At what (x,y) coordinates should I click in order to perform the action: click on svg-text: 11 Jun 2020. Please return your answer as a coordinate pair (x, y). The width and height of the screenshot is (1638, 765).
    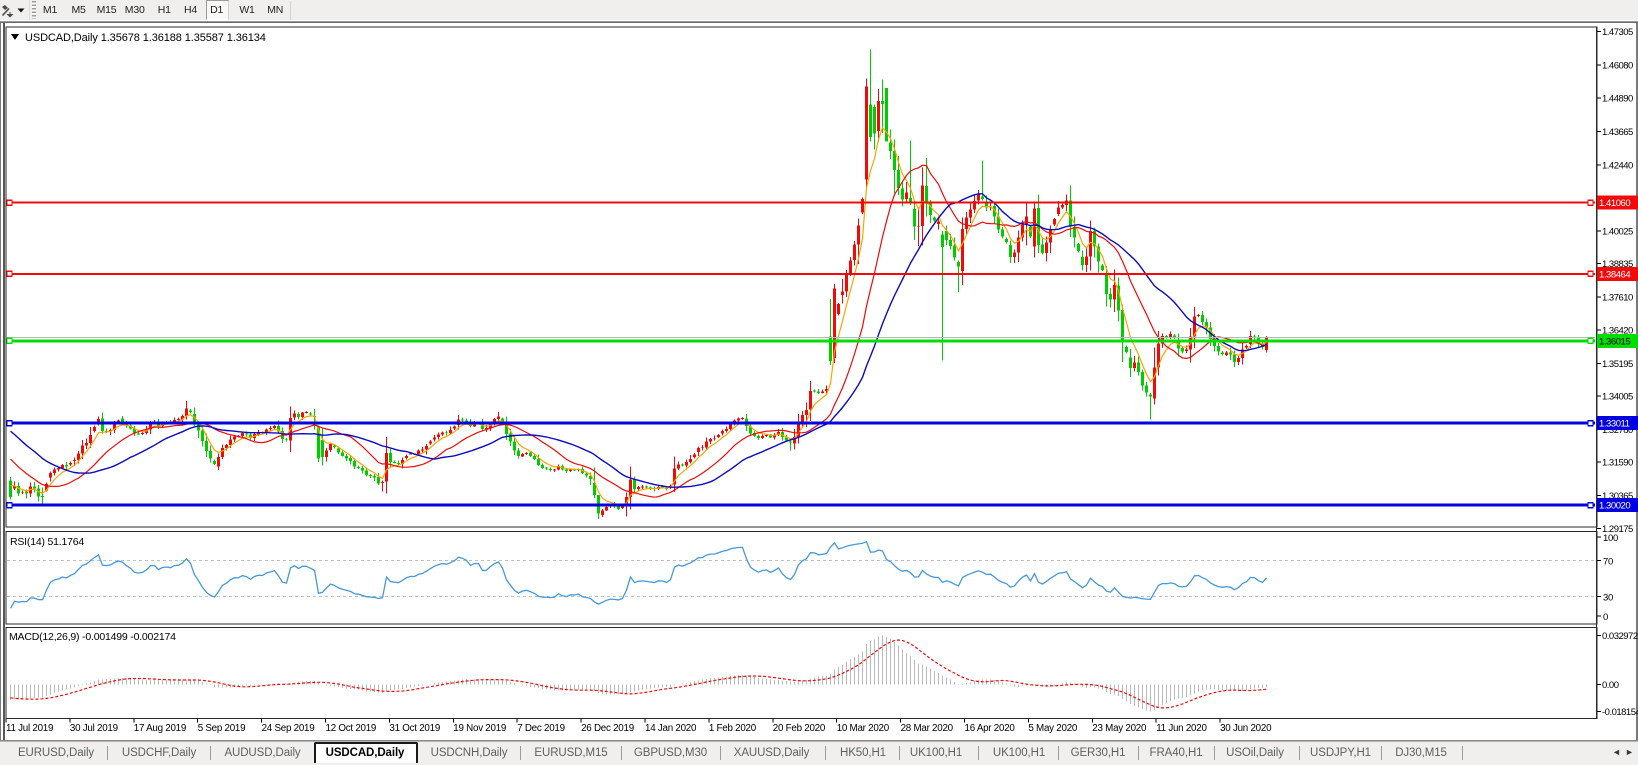
    Looking at the image, I should click on (1181, 728).